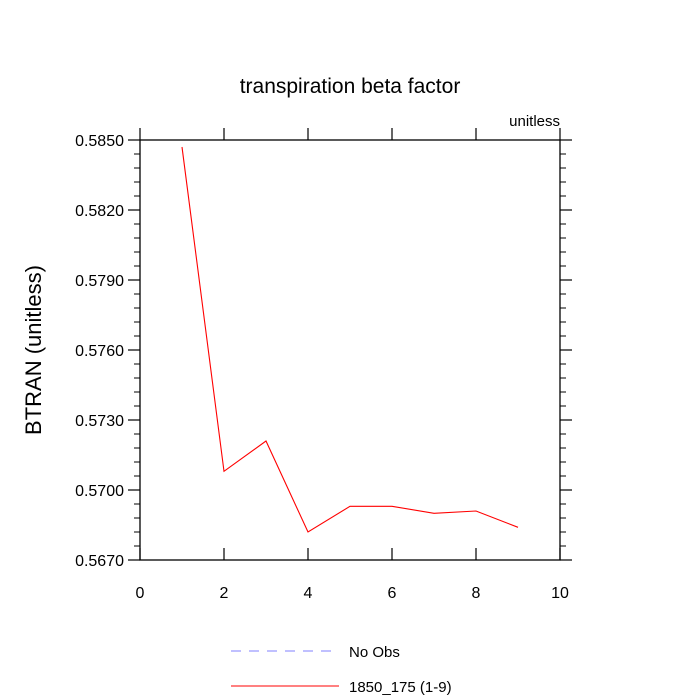 This screenshot has height=700, width=700. Describe the element at coordinates (400, 687) in the screenshot. I see `legend-label-series: 1850_175 (1-9)` at that location.